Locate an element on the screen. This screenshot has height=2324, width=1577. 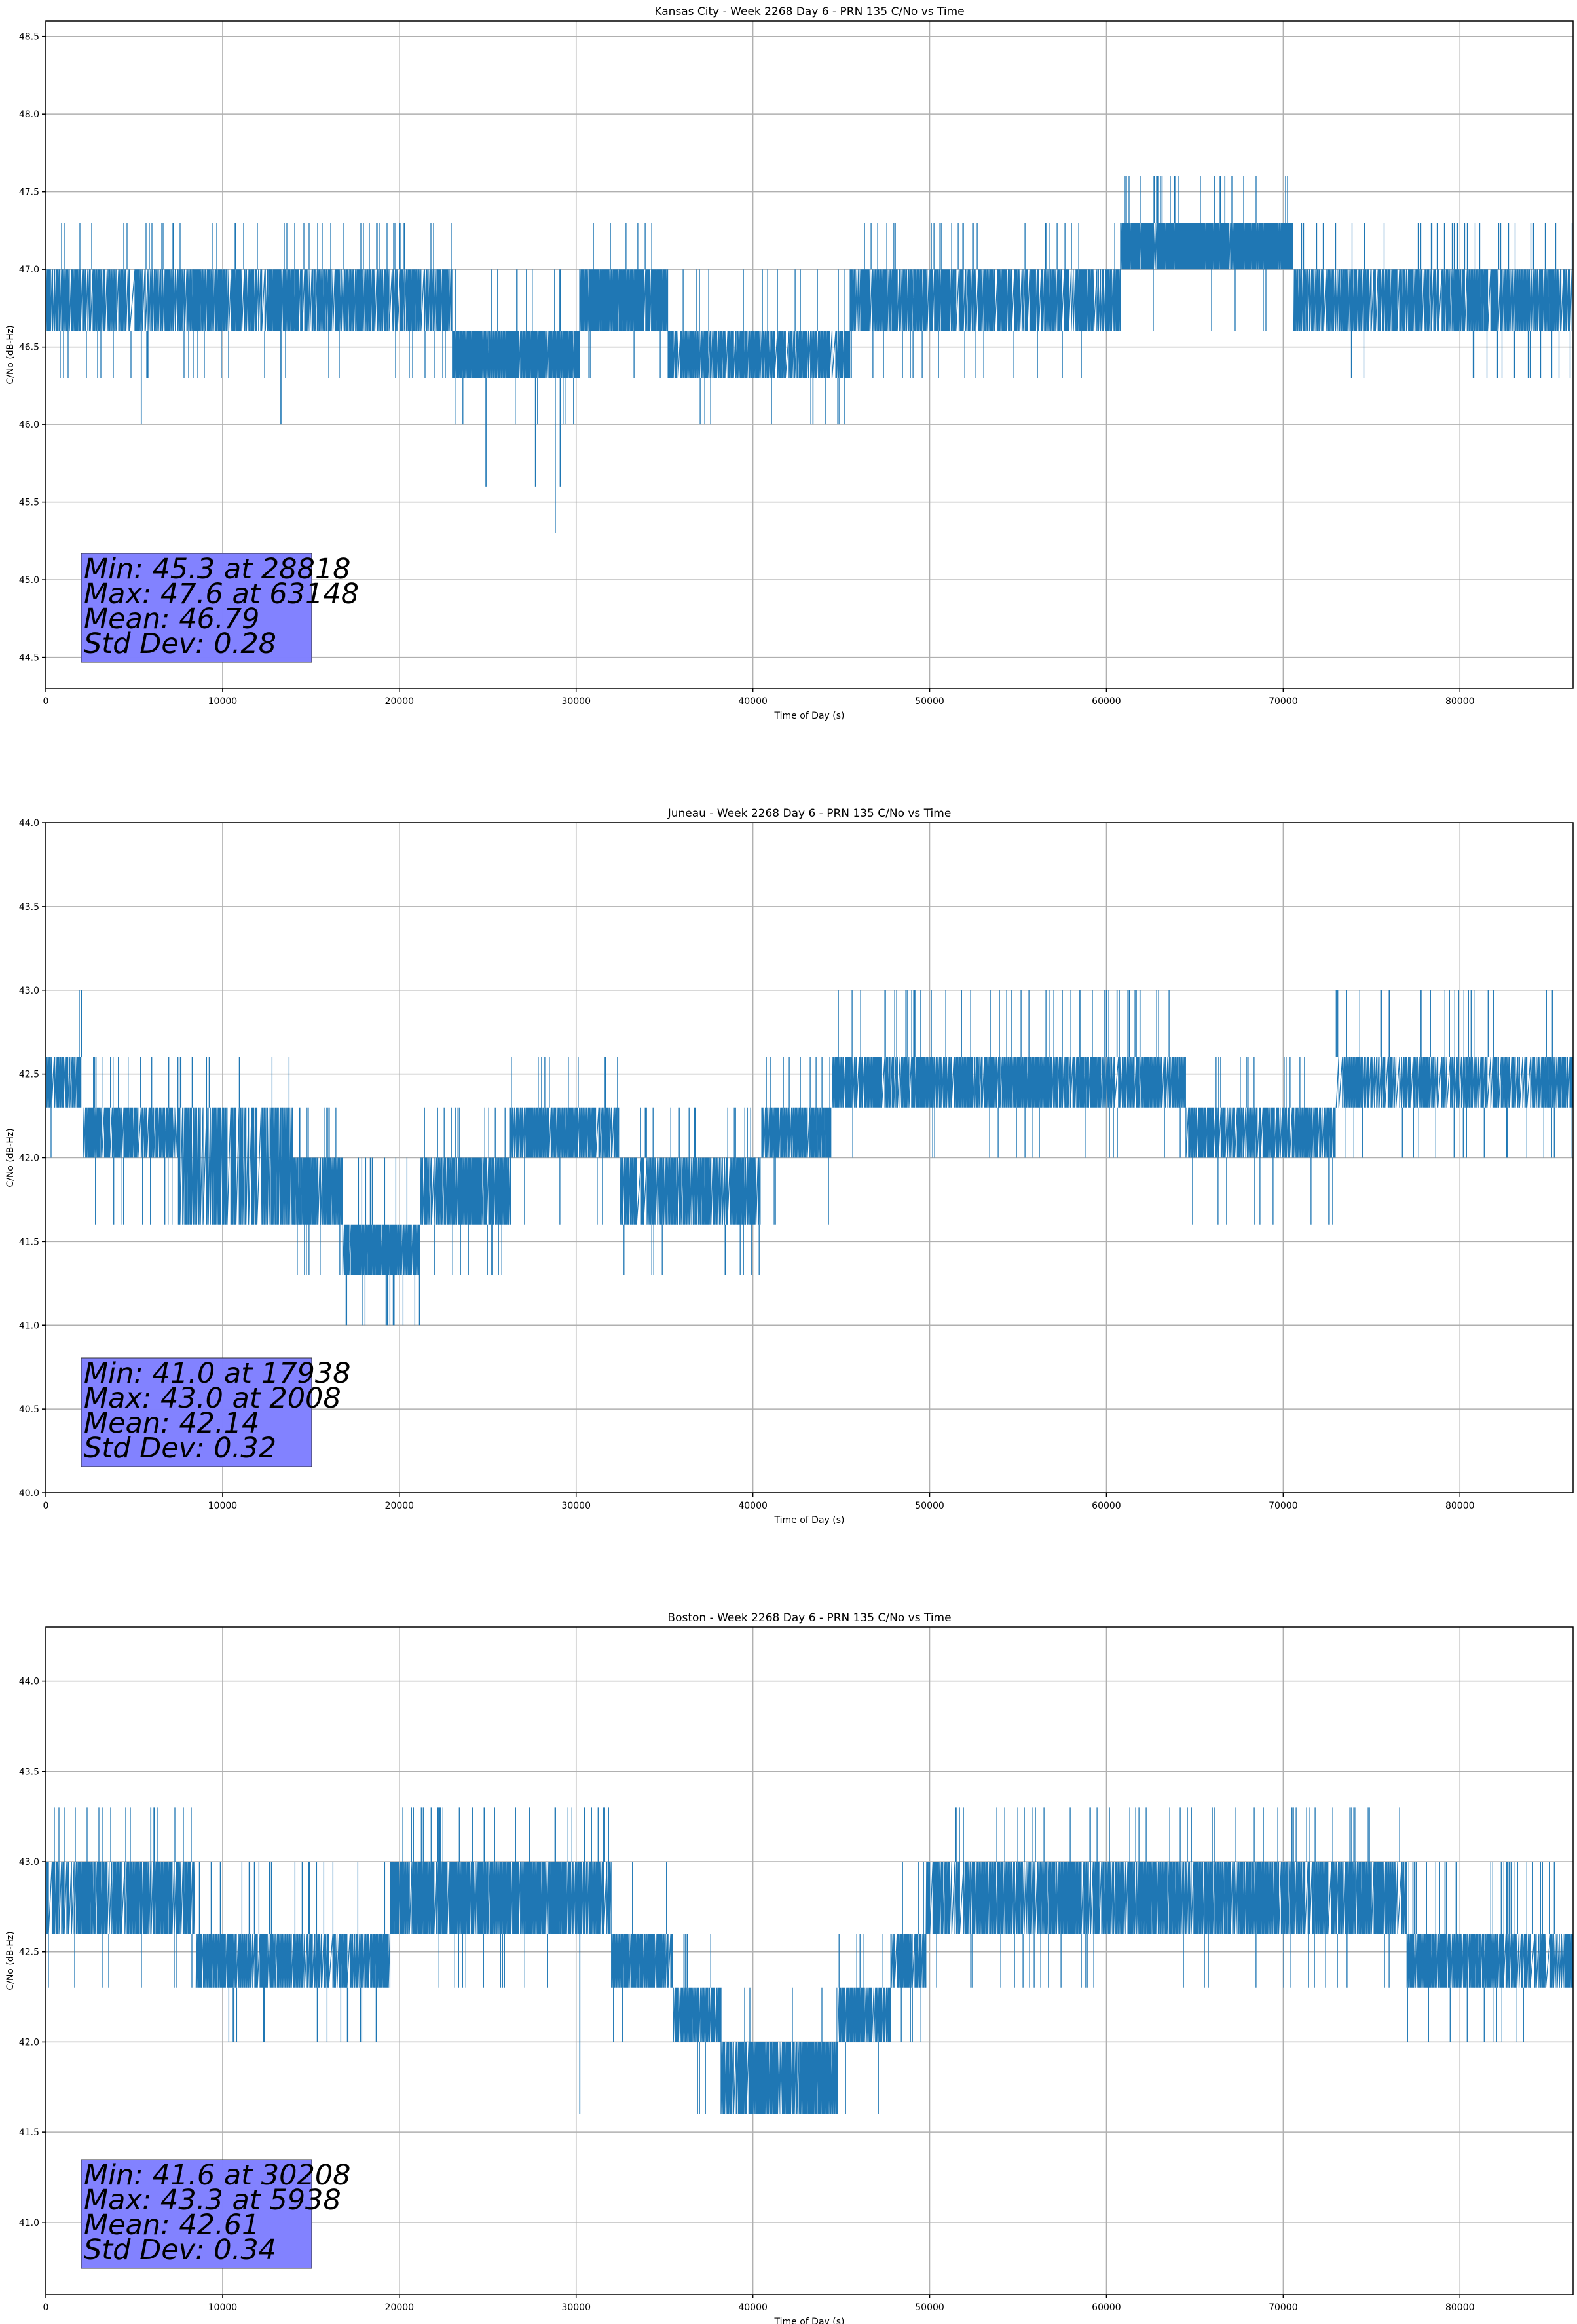
y-tick-label: 40.0 is located at coordinates (29, 1493).